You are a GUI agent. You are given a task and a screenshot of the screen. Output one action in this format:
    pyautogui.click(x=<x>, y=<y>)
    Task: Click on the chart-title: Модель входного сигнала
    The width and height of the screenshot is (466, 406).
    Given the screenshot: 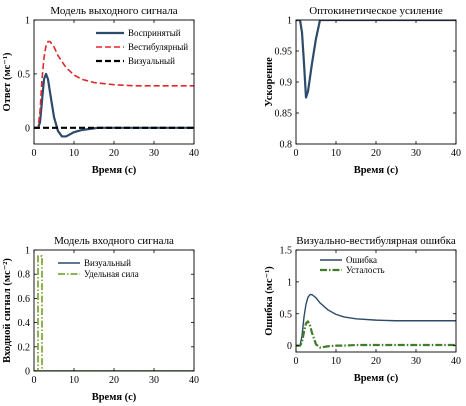 What is the action you would take?
    pyautogui.click(x=114, y=241)
    